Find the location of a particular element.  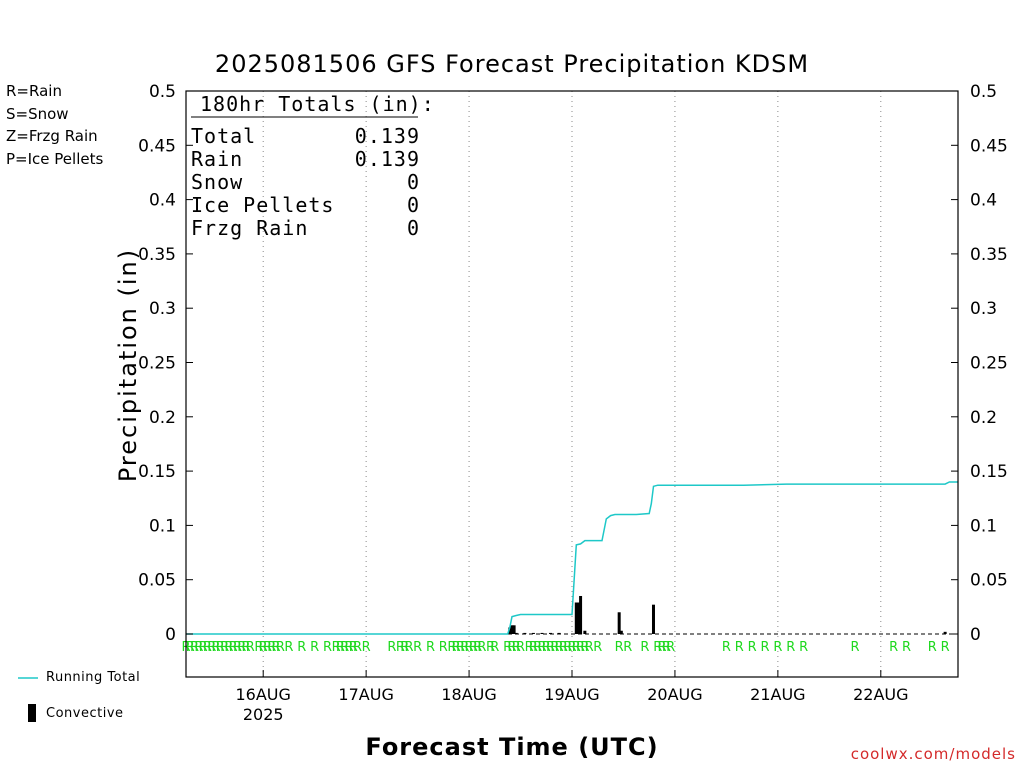

ptype-marker-13: R is located at coordinates (241, 647).